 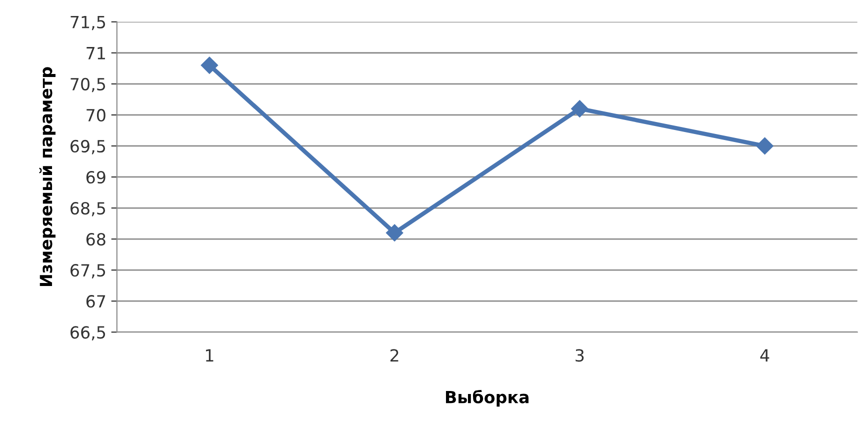 I want to click on y-tick-label: 67, so click(x=96, y=301).